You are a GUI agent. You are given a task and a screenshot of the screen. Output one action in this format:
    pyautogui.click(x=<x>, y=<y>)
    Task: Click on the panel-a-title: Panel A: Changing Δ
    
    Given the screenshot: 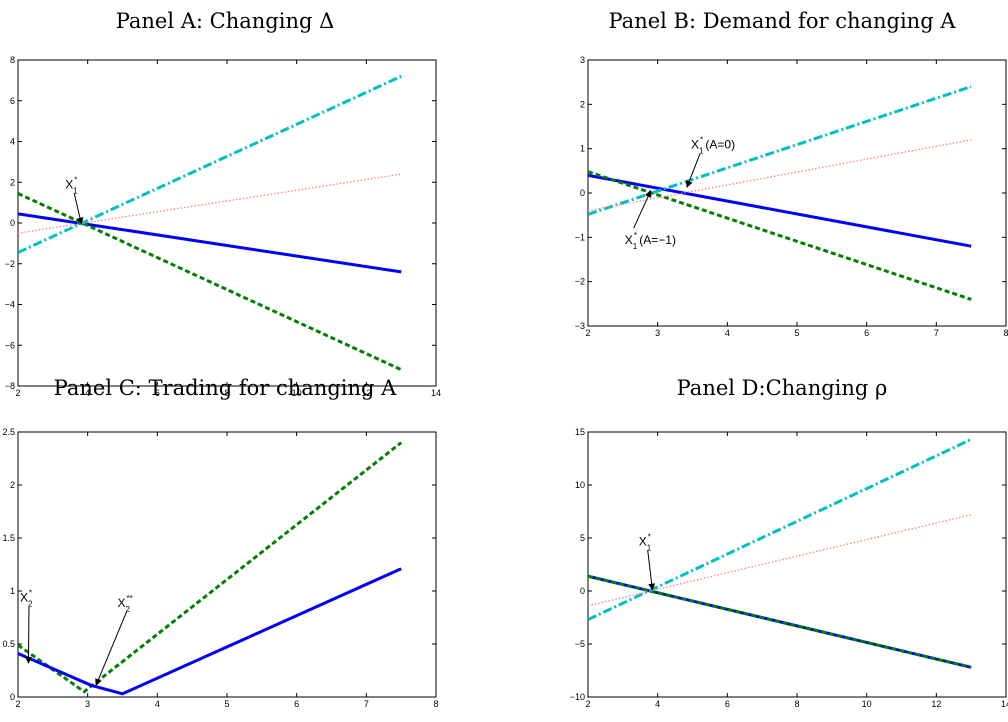 What is the action you would take?
    pyautogui.click(x=225, y=21)
    